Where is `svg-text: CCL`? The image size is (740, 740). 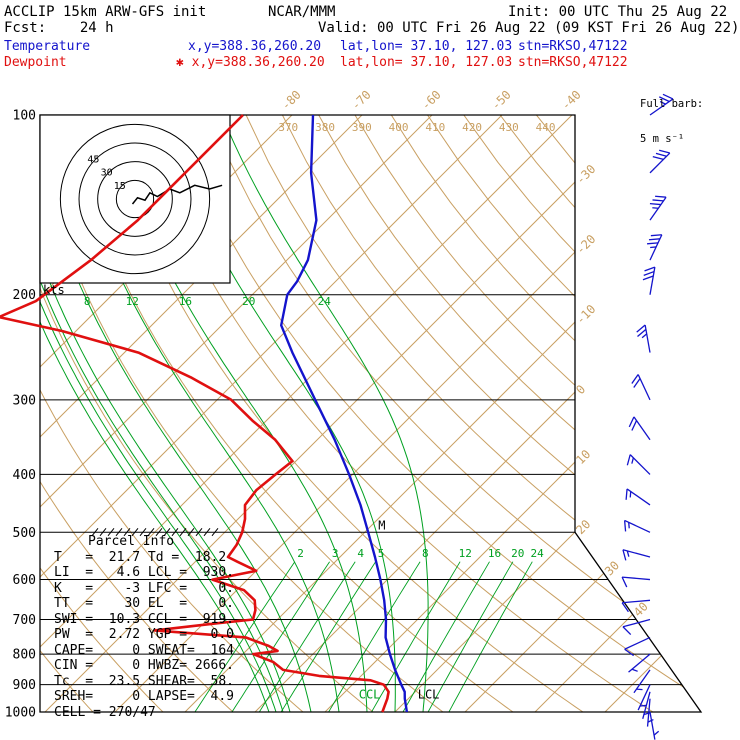
svg-text: CCL is located at coordinates (370, 695).